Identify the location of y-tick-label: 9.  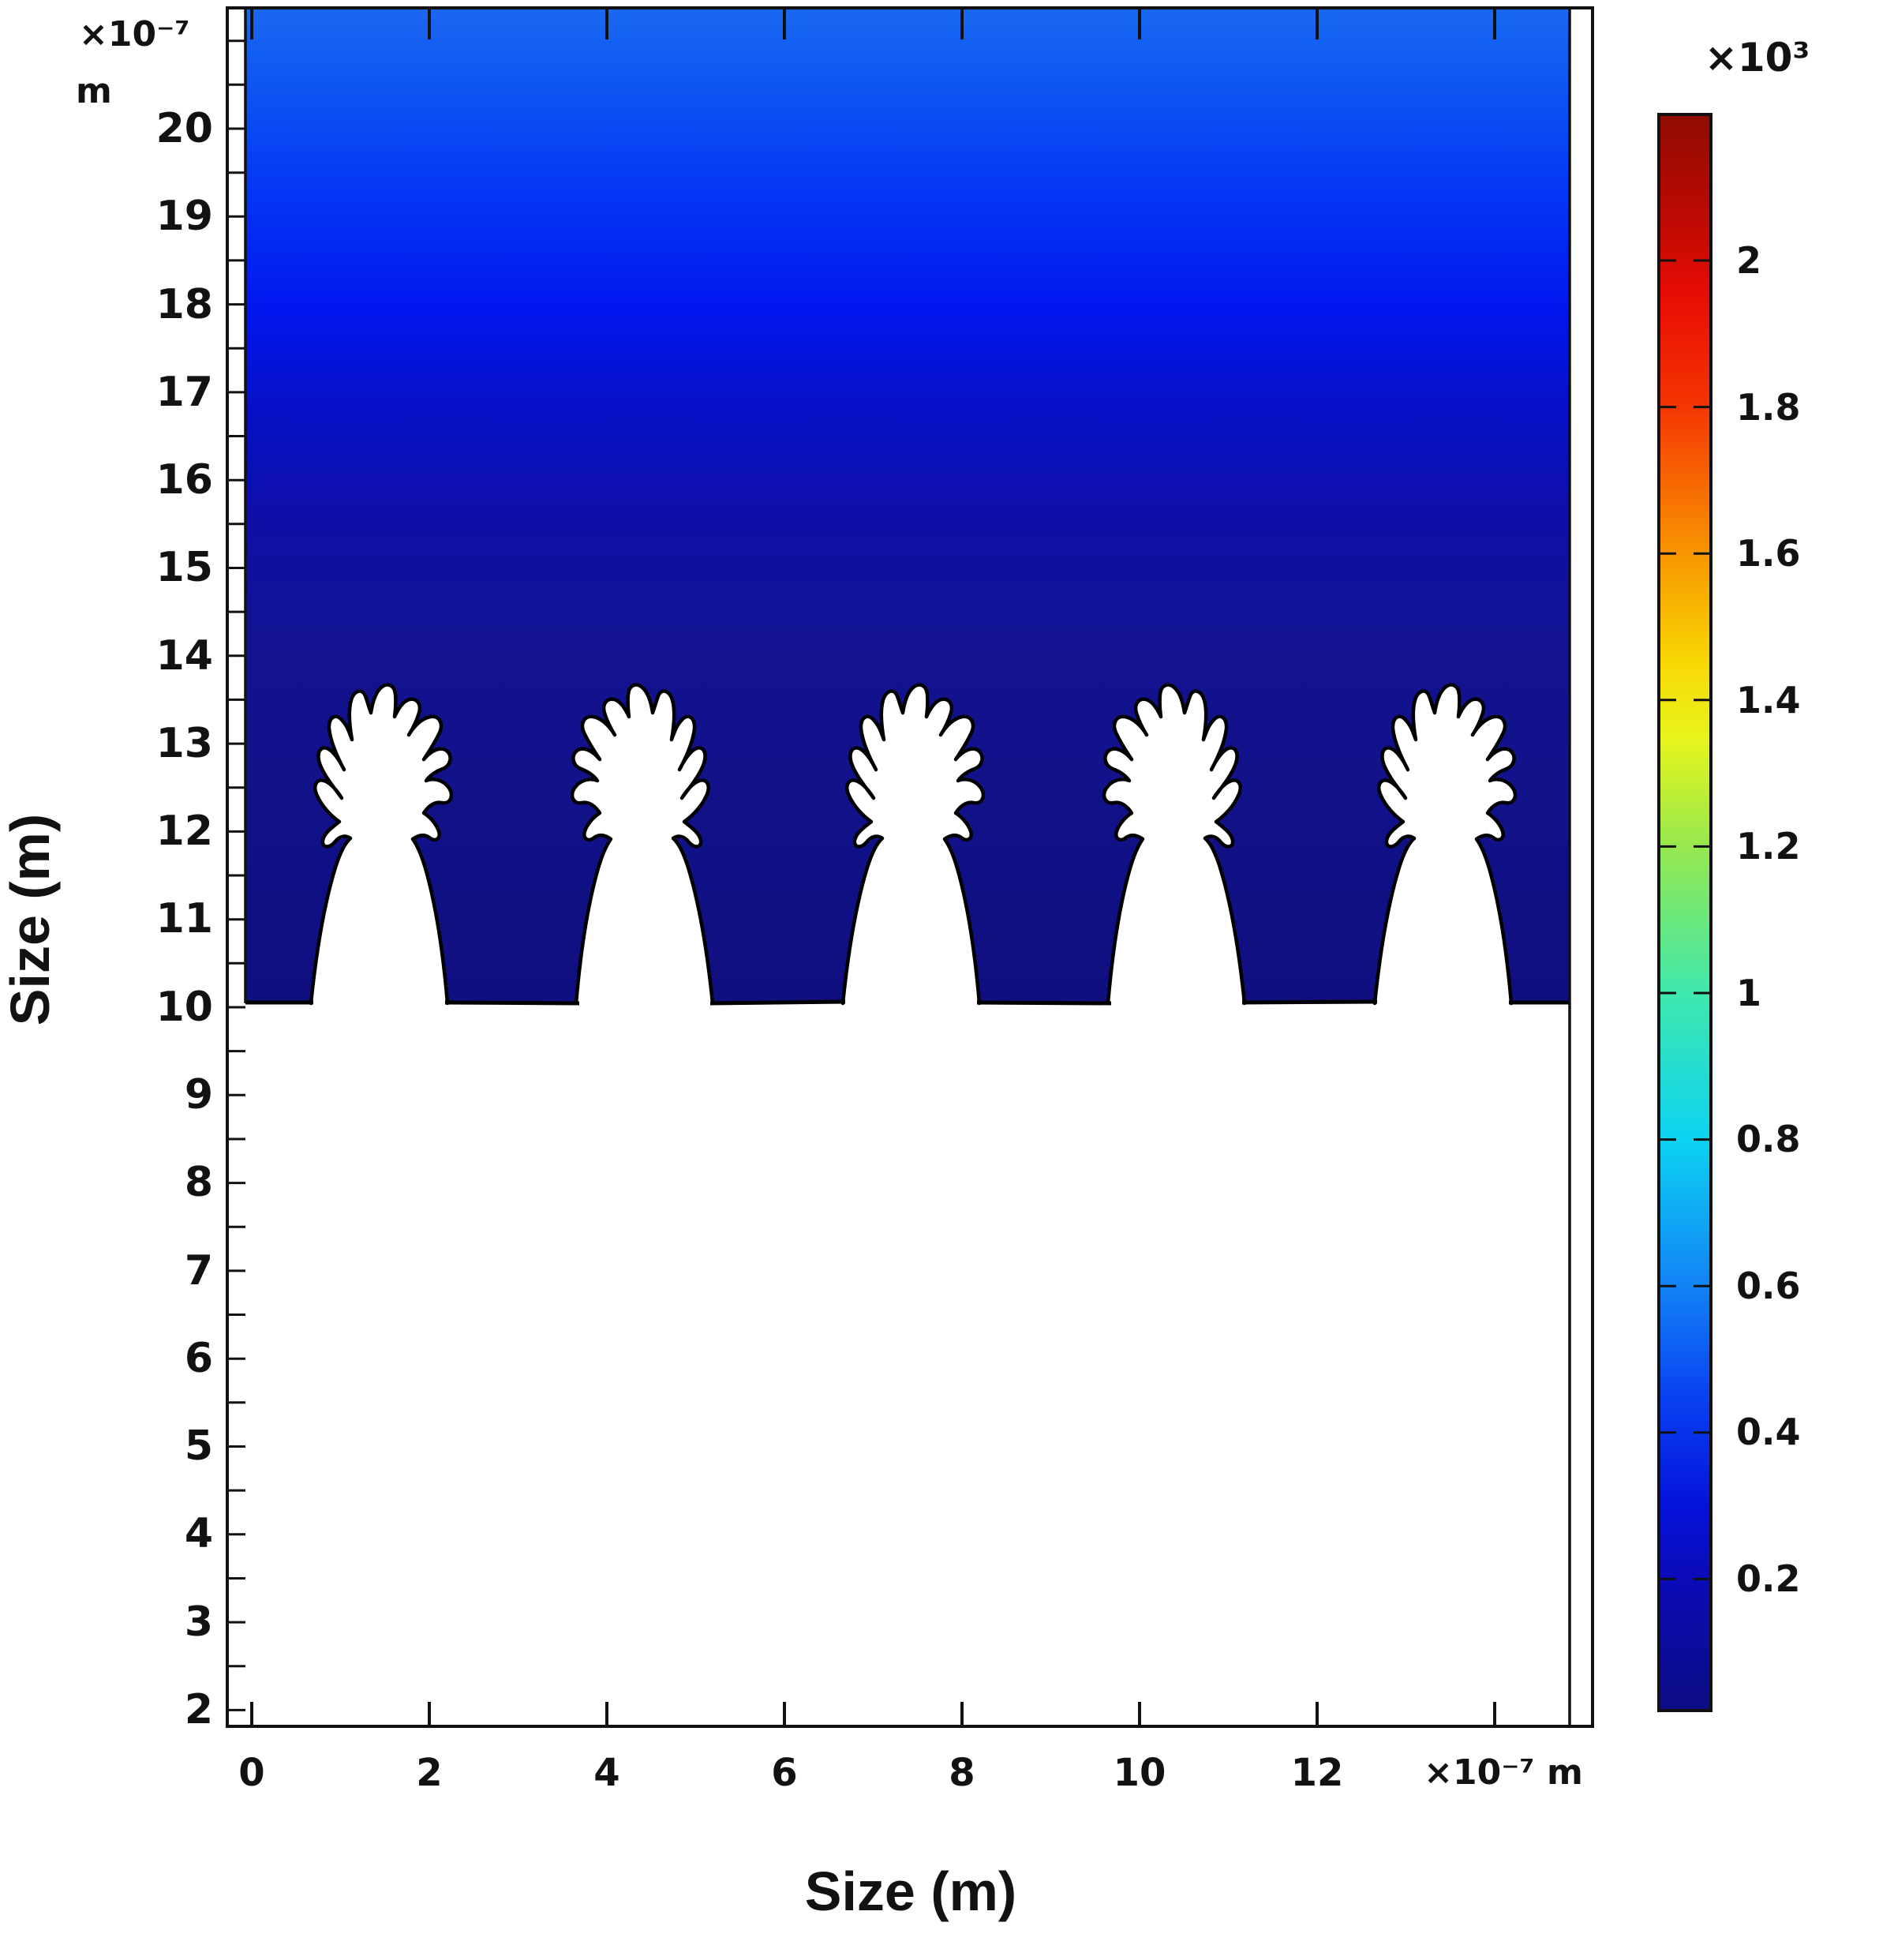
(199, 1095).